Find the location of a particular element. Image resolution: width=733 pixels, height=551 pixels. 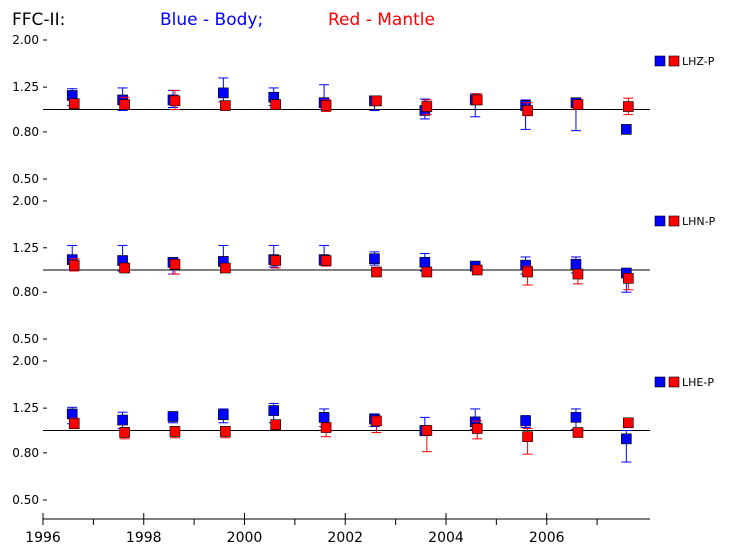

x-tick-label: 2004 is located at coordinates (446, 538).